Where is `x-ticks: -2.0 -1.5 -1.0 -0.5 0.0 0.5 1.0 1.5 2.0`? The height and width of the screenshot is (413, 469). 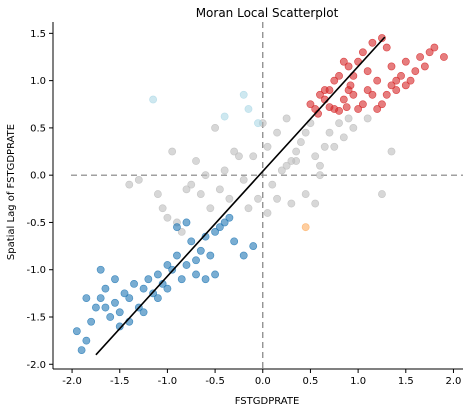 x-ticks: -2.0 -1.5 -1.0 -0.5 0.0 0.5 1.0 1.5 2.0 is located at coordinates (261, 378).